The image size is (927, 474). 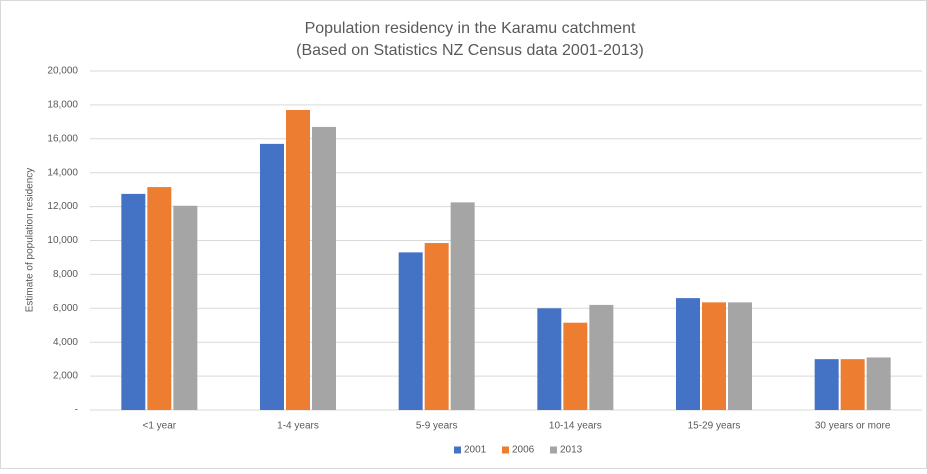 What do you see at coordinates (575, 426) in the screenshot?
I see `x-tick-label: 10-14 years` at bounding box center [575, 426].